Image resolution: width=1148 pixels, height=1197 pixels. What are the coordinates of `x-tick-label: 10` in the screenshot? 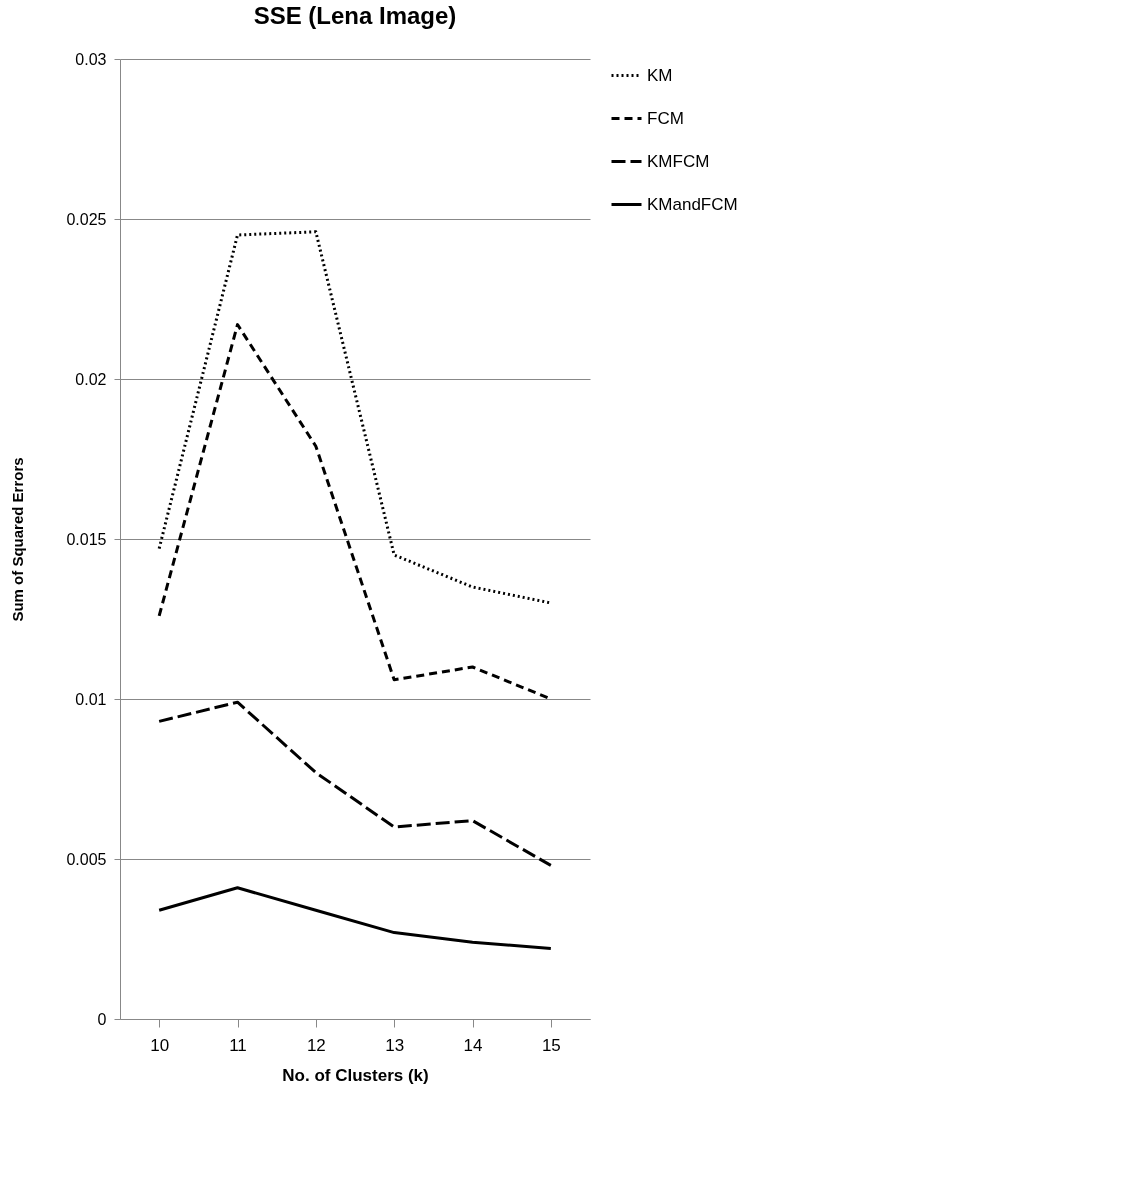 It's located at (160, 1045).